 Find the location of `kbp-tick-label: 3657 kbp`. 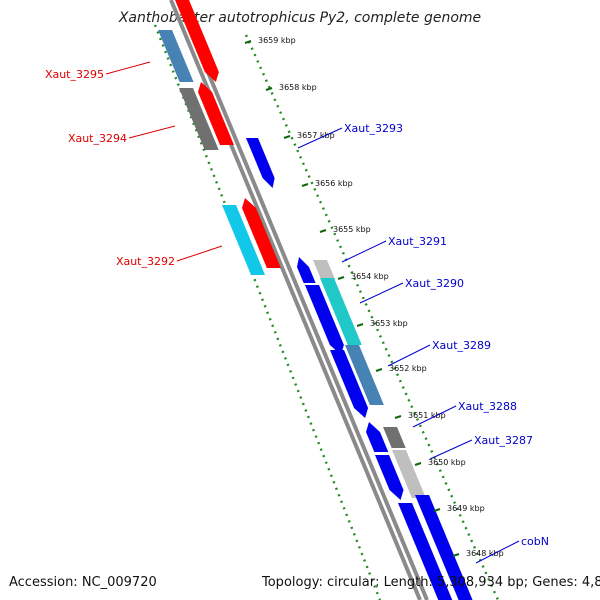

kbp-tick-label: 3657 kbp is located at coordinates (316, 135).